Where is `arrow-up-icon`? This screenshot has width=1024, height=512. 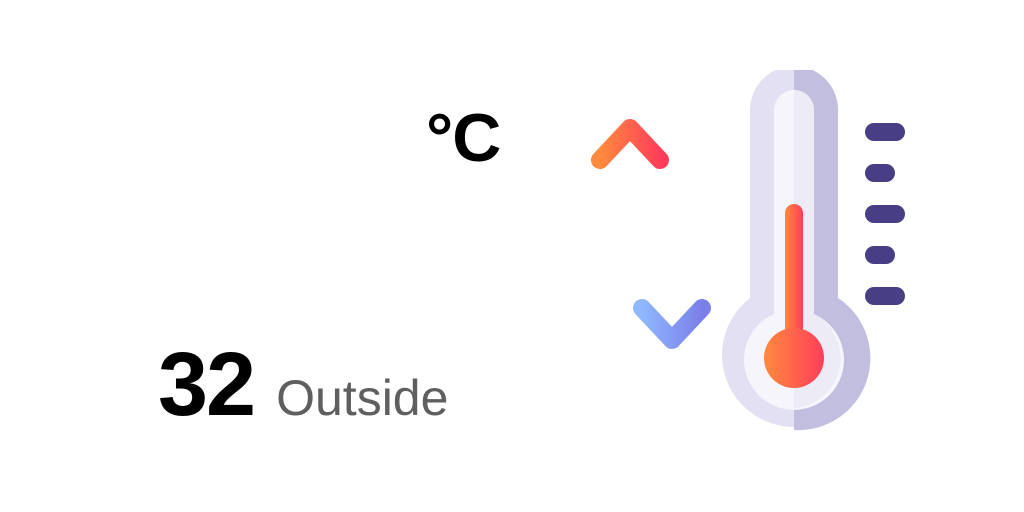
arrow-up-icon is located at coordinates (630, 194).